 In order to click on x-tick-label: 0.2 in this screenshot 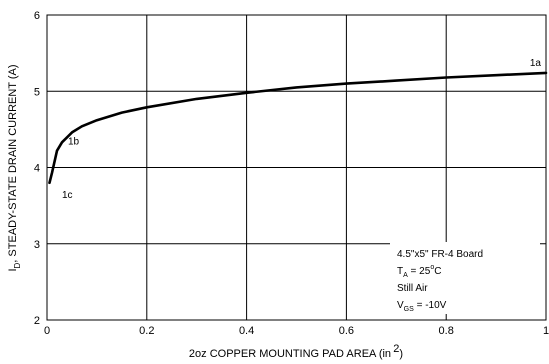, I will do `click(146, 331)`.